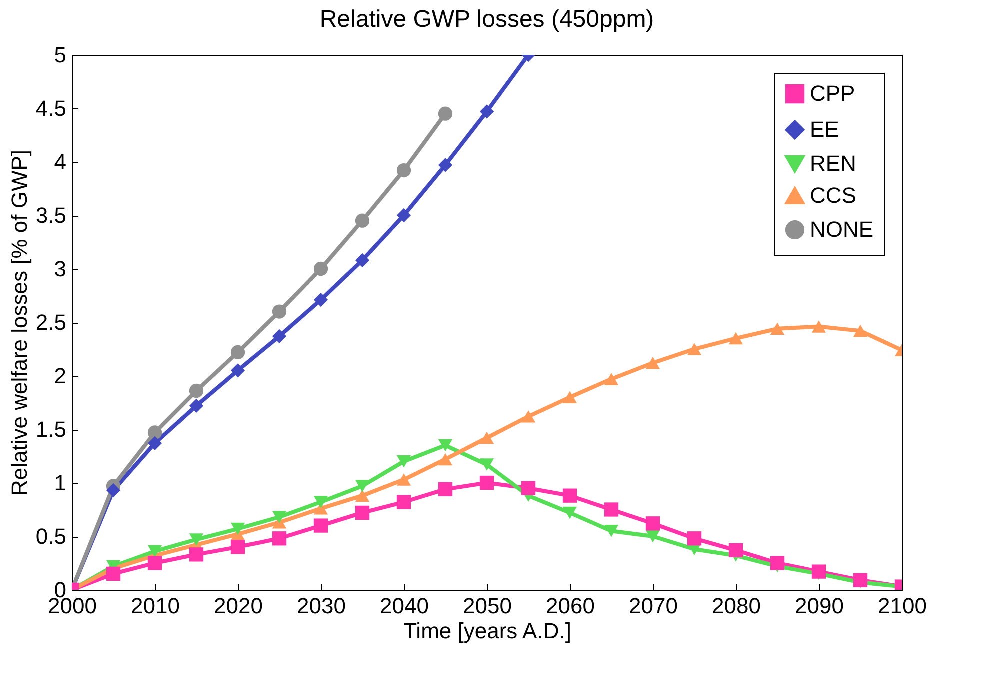 This screenshot has width=987, height=685. What do you see at coordinates (60, 483) in the screenshot?
I see `y-tick-label: 1` at bounding box center [60, 483].